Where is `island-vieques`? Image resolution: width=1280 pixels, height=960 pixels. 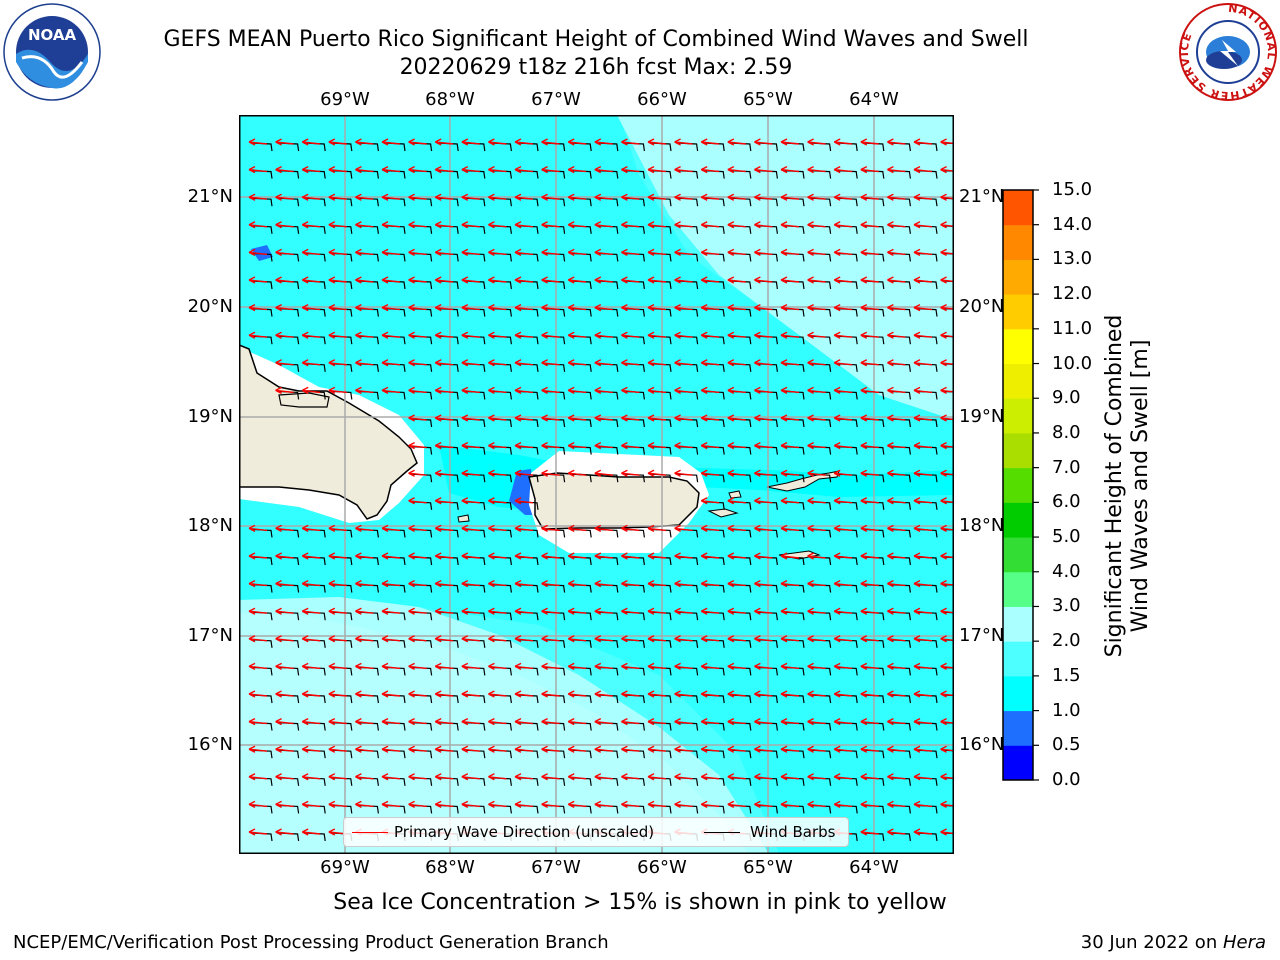 island-vieques is located at coordinates (723, 513).